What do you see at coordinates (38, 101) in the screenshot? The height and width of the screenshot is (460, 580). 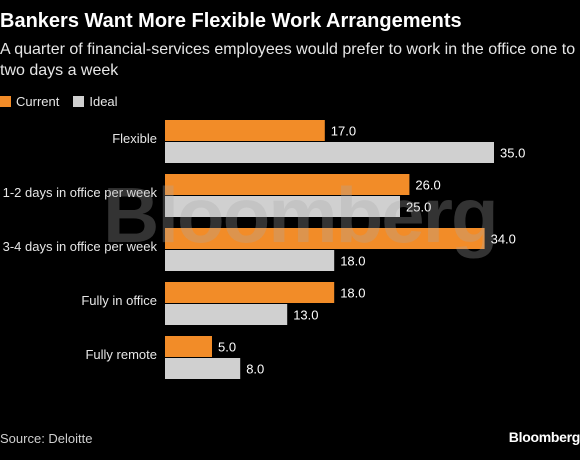 I see `legend-label-current: Current` at bounding box center [38, 101].